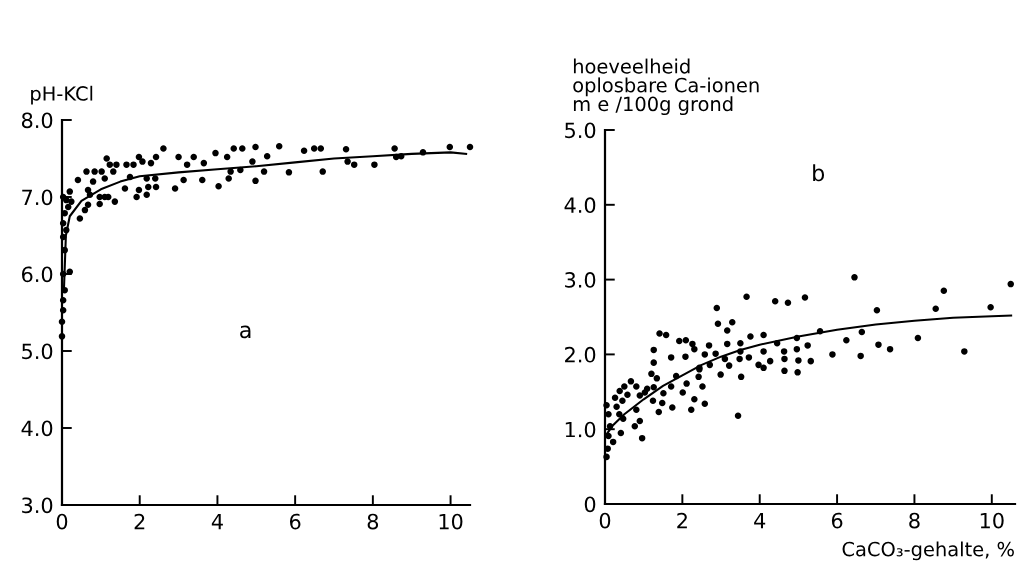  Describe the element at coordinates (590, 504) in the screenshot. I see `y-tick-label: 0` at that location.